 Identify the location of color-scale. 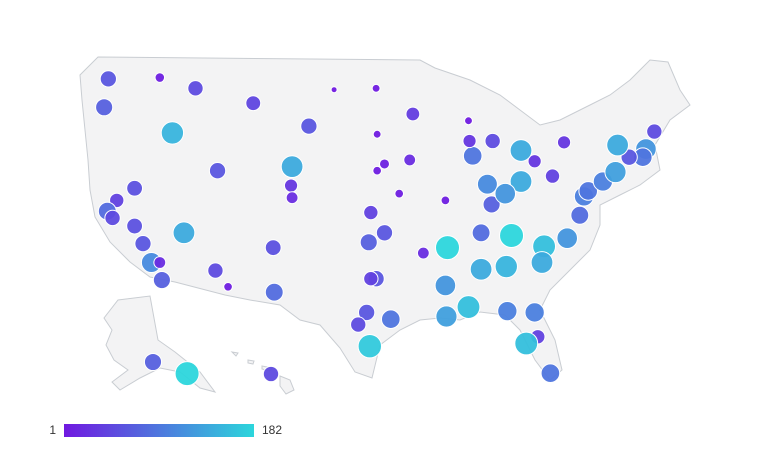
(159, 430).